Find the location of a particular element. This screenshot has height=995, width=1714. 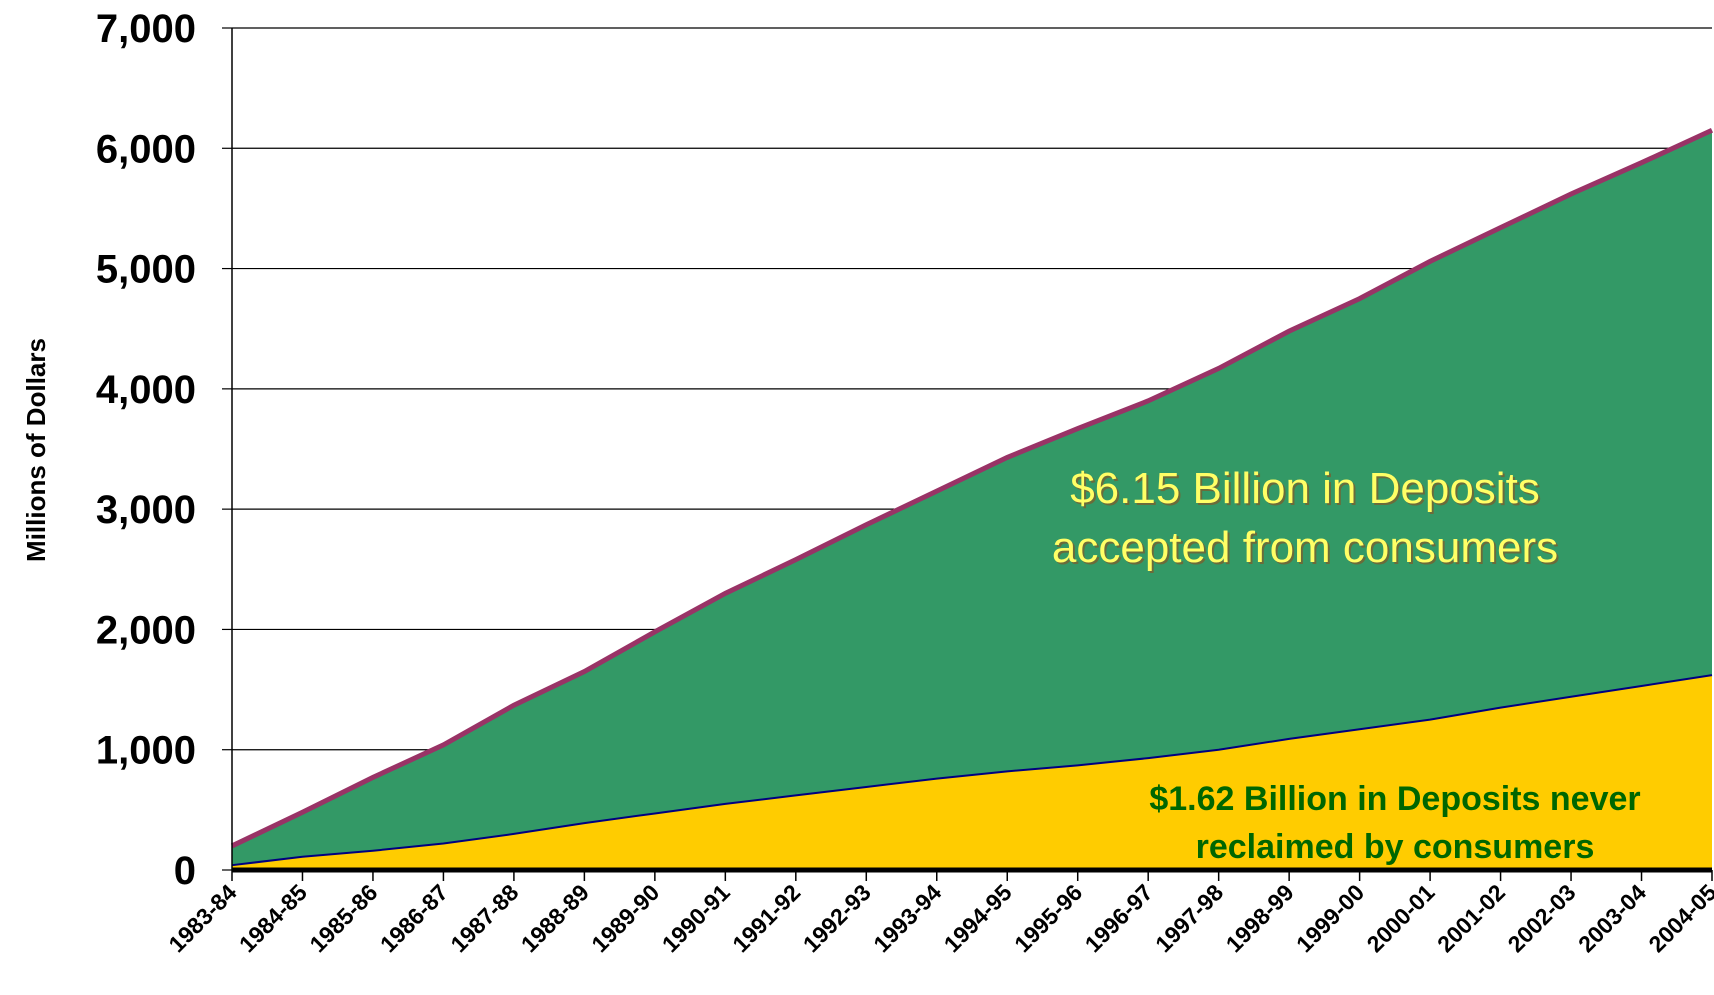

x-tick-label: 1984-85 is located at coordinates (273, 918).